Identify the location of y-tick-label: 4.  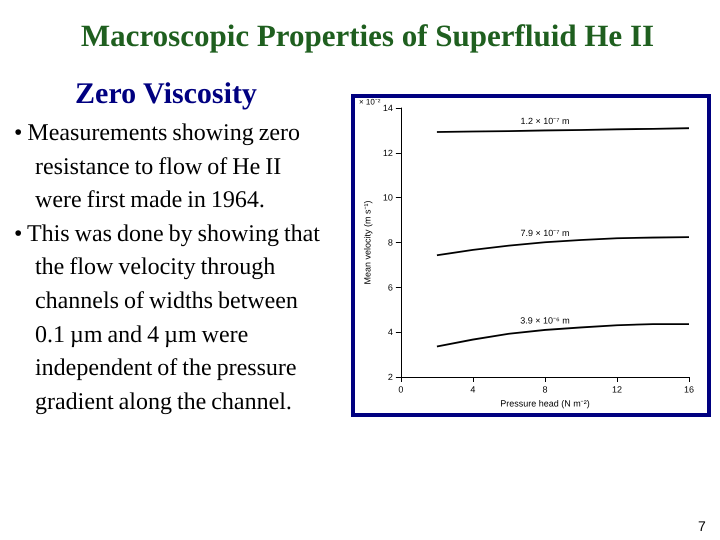
(390, 332).